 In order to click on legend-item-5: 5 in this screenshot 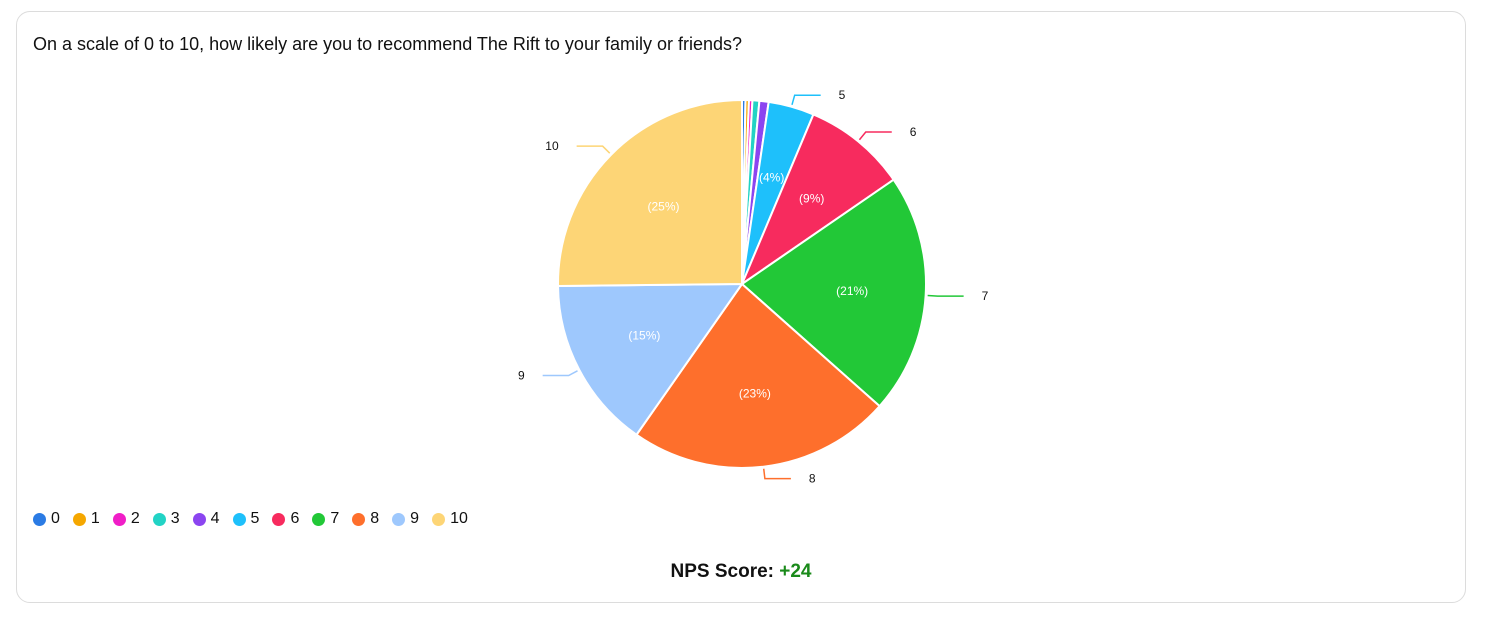, I will do `click(246, 519)`.